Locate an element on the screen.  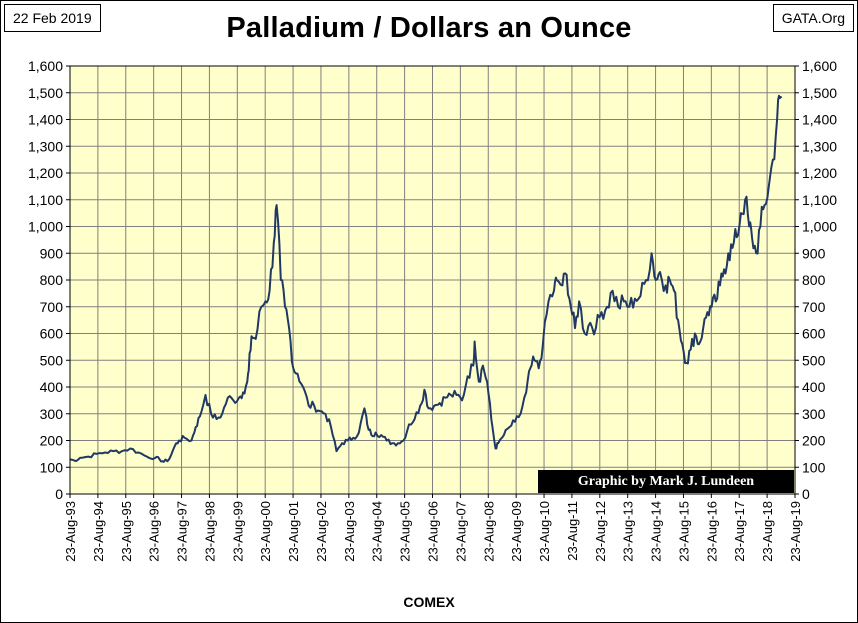
y-tick-label-right: 300 is located at coordinates (814, 414).